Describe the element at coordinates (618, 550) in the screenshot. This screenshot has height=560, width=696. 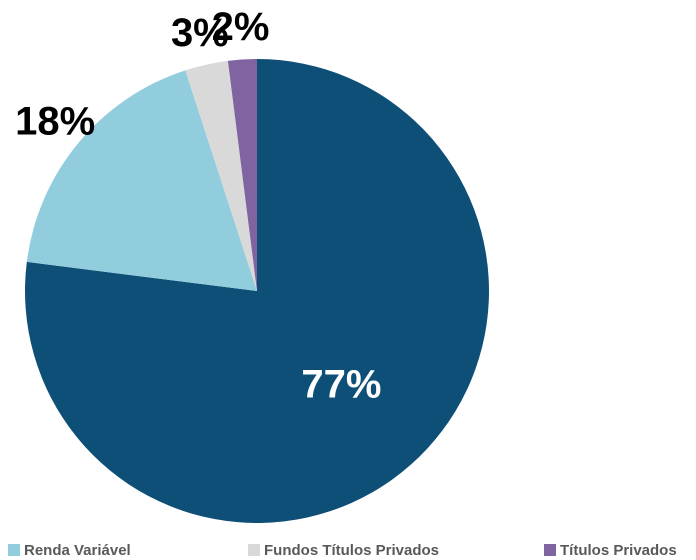
I see `legend-label: Títulos Privados` at that location.